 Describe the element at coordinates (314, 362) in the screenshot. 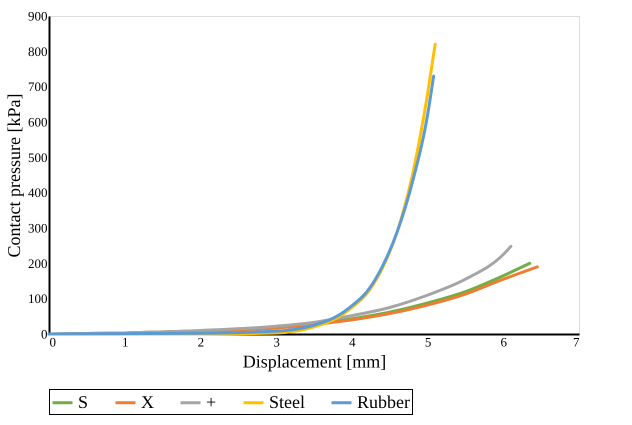

I see `x-axis-title: Displacement [mm]` at that location.